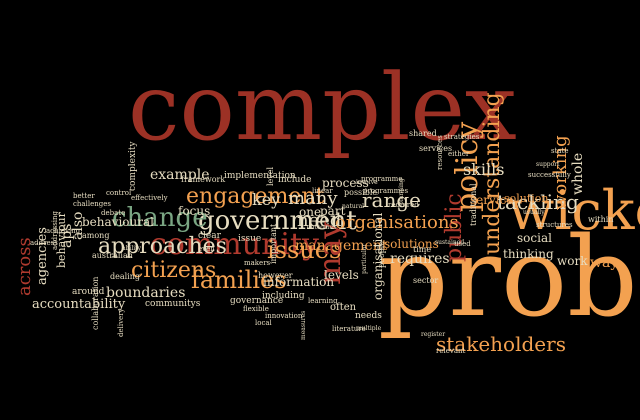  What do you see at coordinates (526, 198) in the screenshot?
I see `cloud-word-solution: solution` at bounding box center [526, 198].